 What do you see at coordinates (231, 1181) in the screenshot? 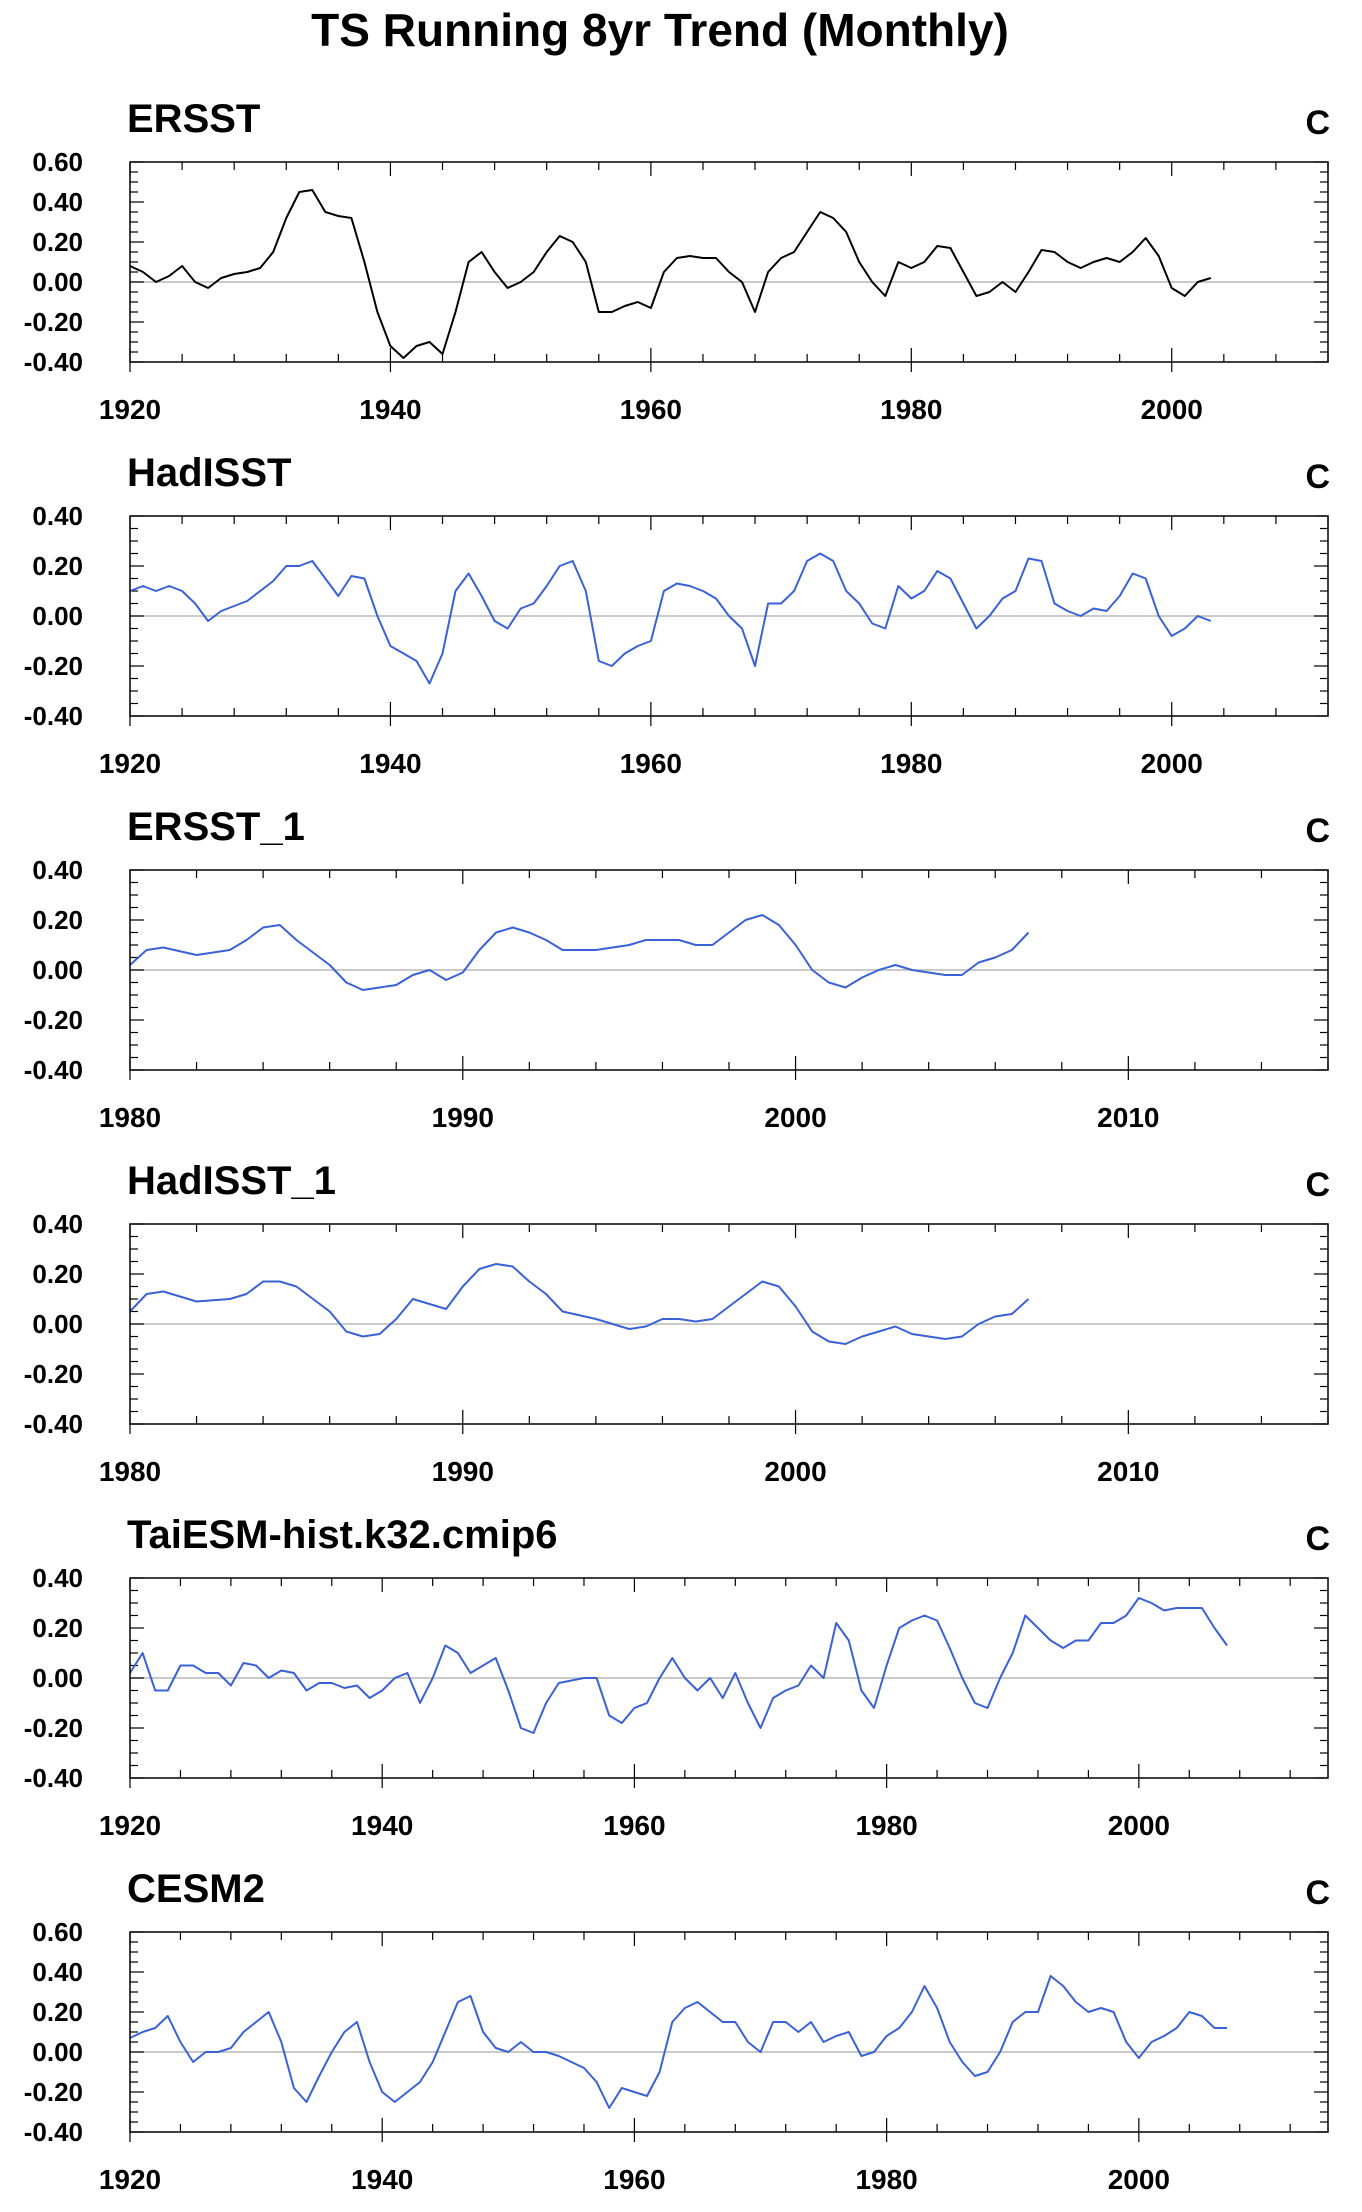
I see `panel-title: HadISST_1` at bounding box center [231, 1181].